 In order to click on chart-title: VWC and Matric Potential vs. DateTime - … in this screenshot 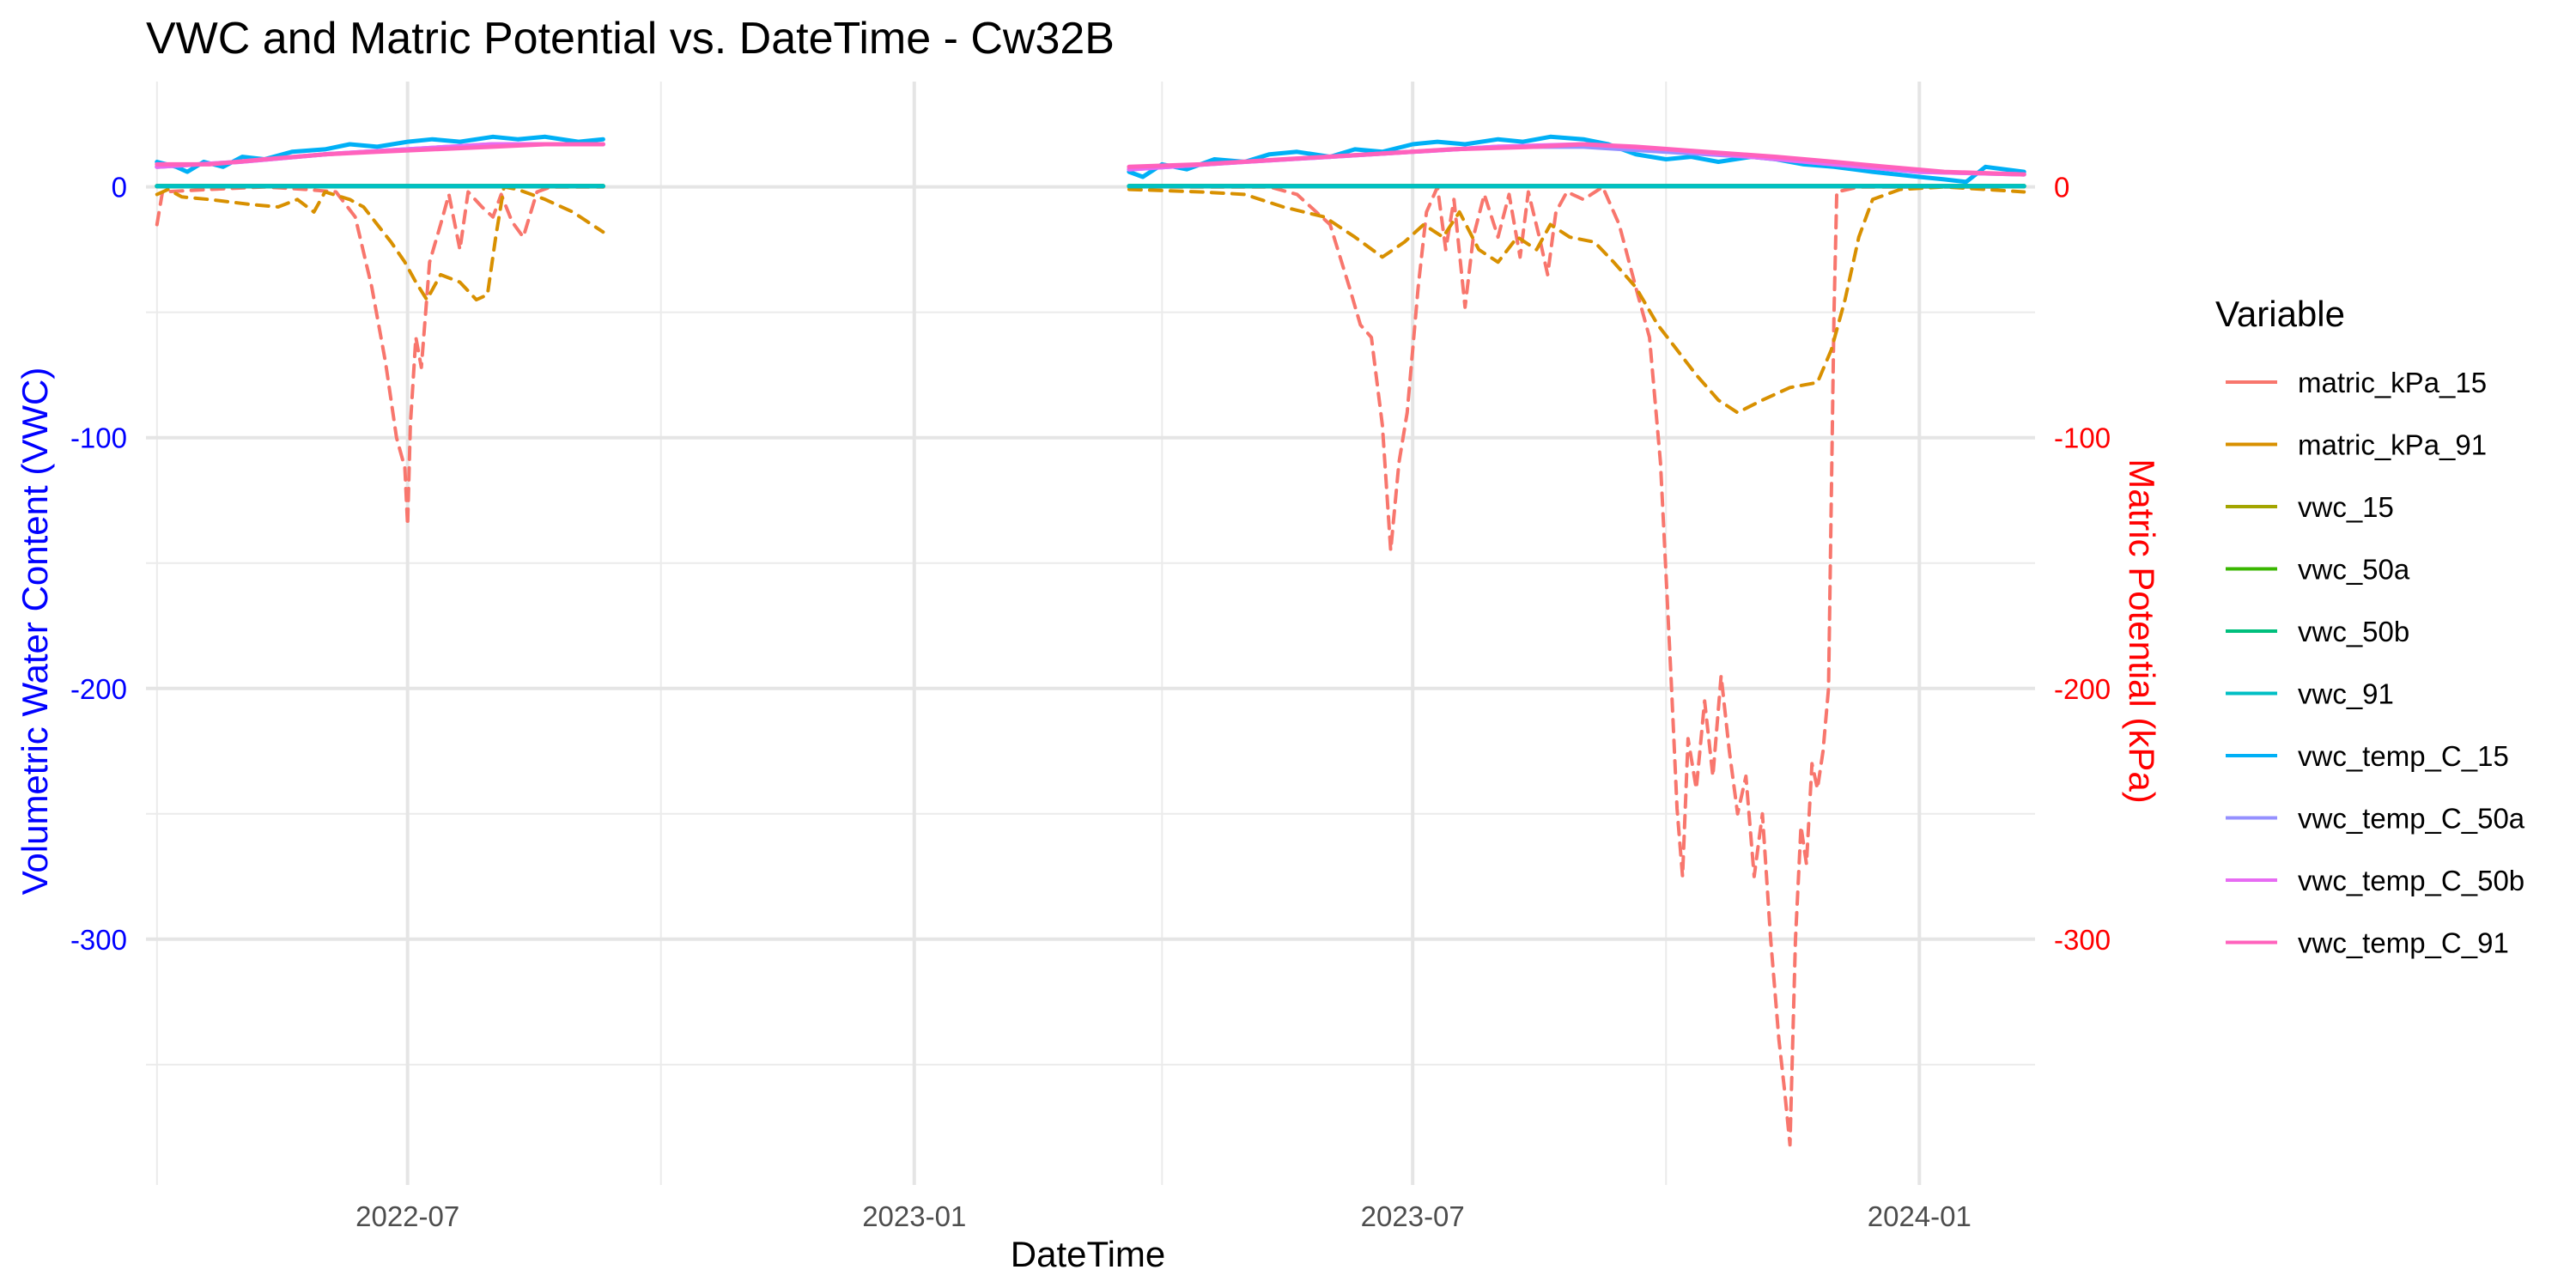, I will do `click(630, 39)`.